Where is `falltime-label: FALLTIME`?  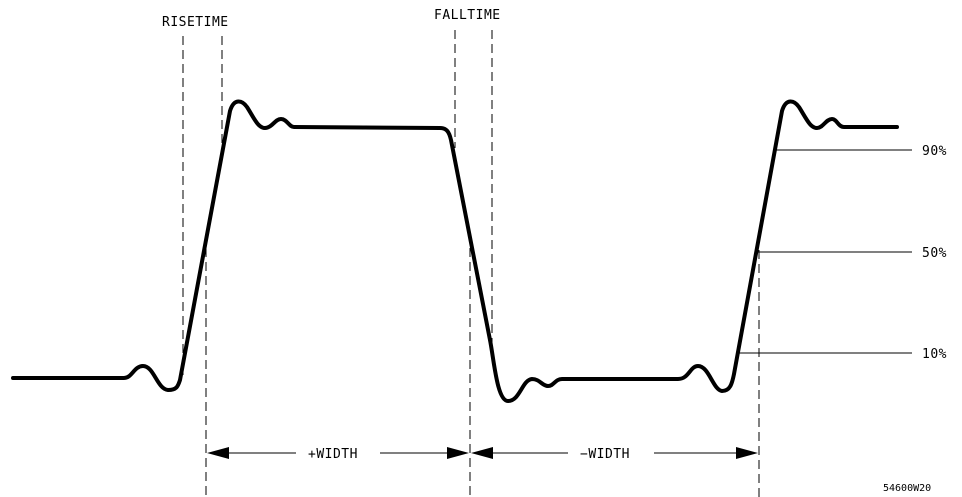 falltime-label: FALLTIME is located at coordinates (467, 15).